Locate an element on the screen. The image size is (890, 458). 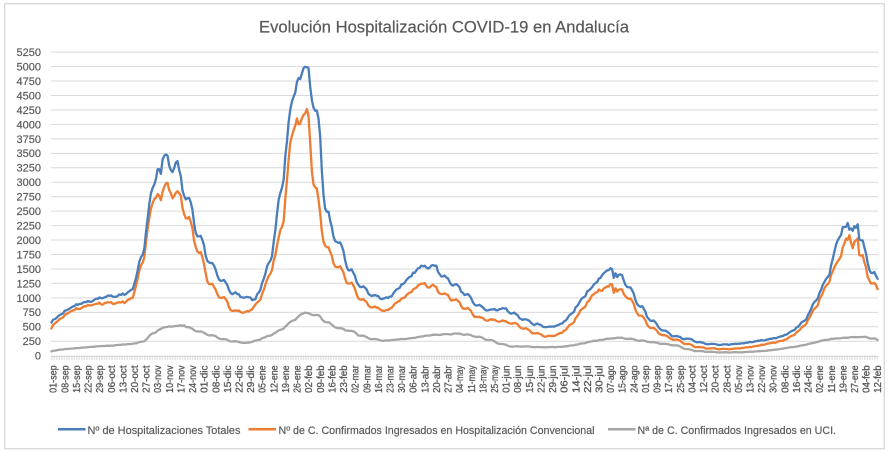
svg-text: 01-jun is located at coordinates (507, 379).